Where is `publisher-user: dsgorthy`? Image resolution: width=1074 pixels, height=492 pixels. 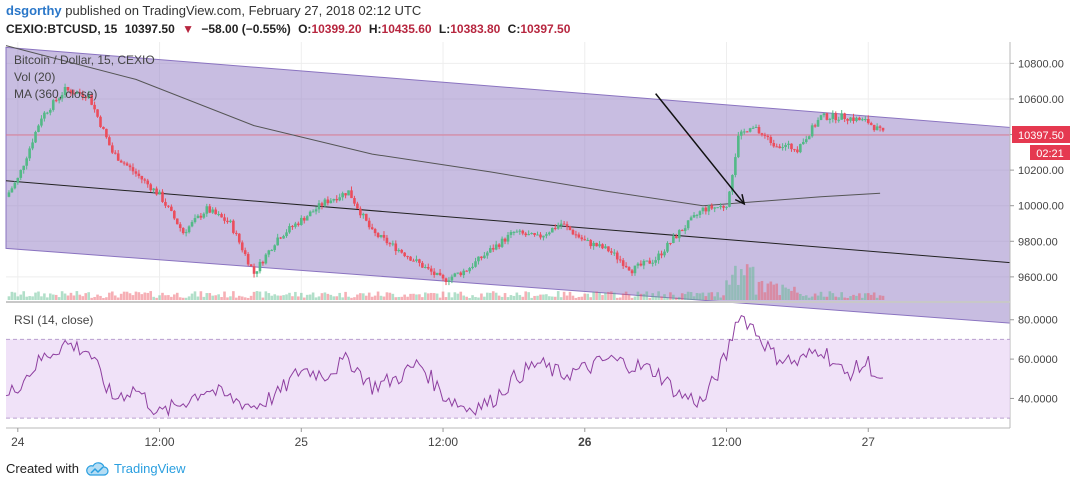 publisher-user: dsgorthy is located at coordinates (34, 10).